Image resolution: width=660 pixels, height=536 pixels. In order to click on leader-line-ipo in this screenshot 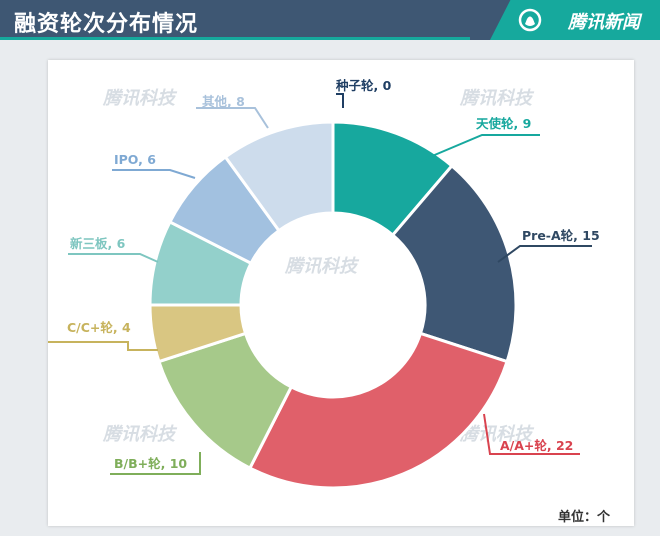, I will do `click(154, 174)`.